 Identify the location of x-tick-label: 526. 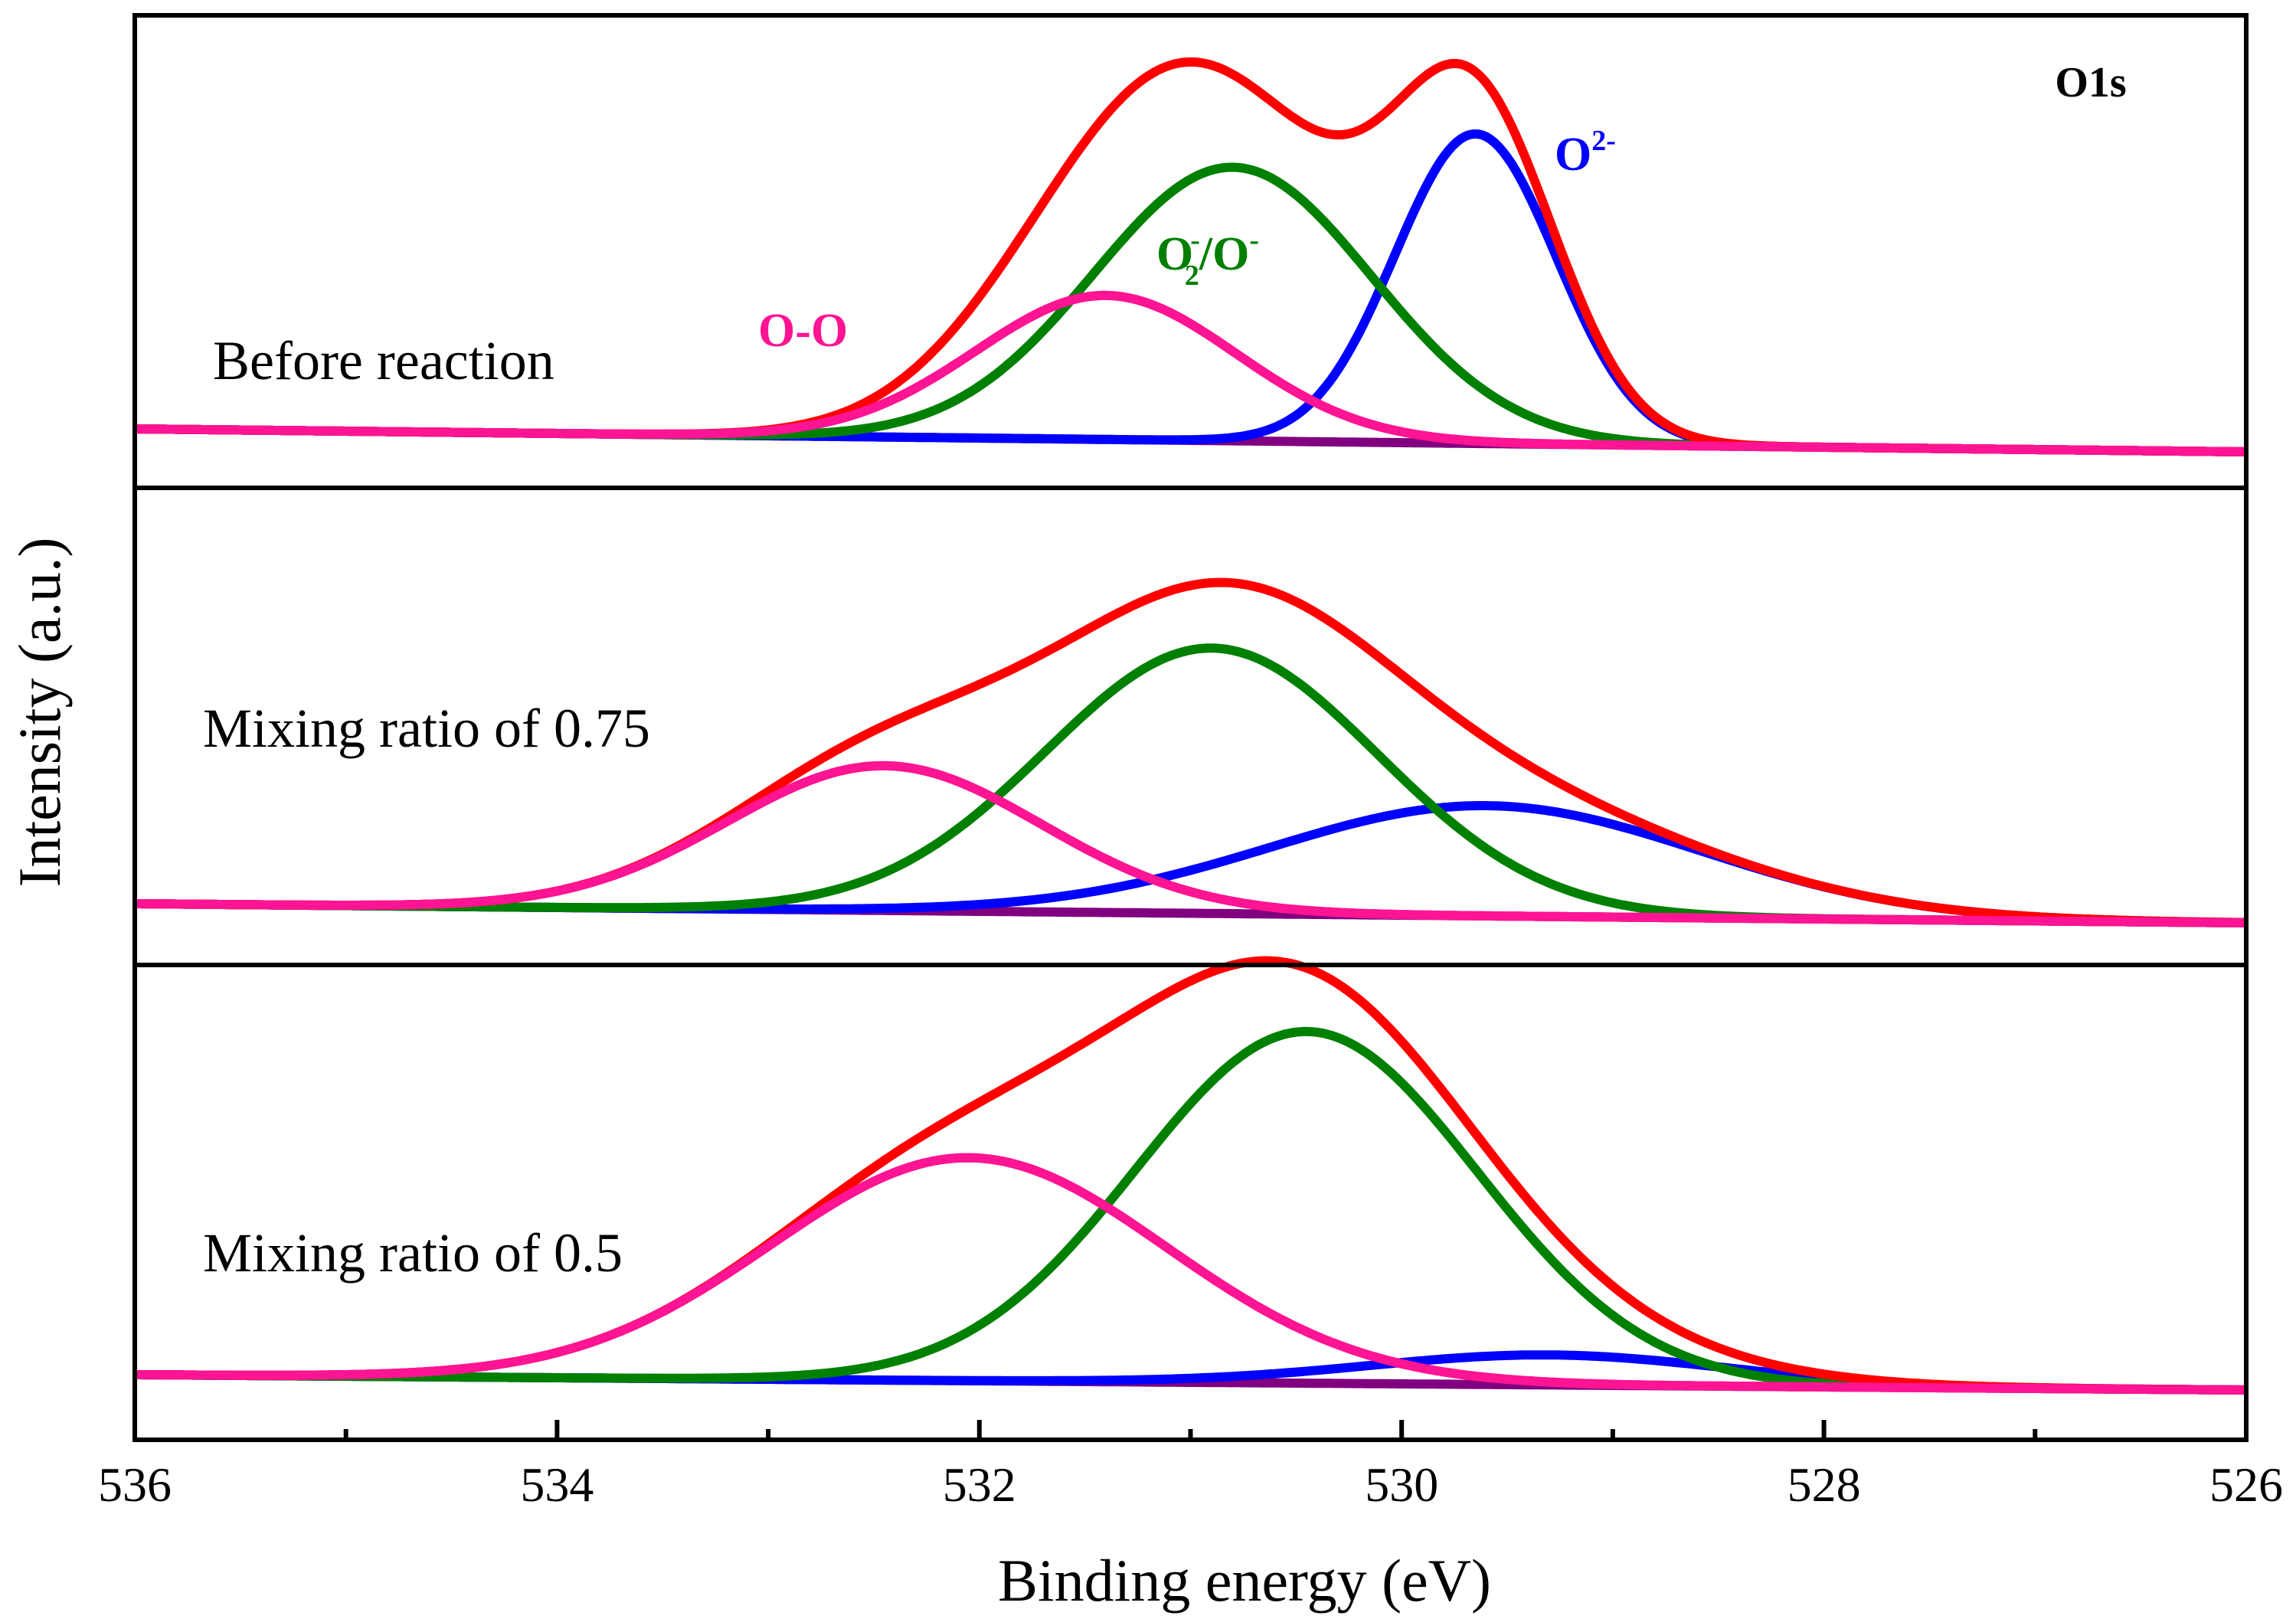
(2246, 1484).